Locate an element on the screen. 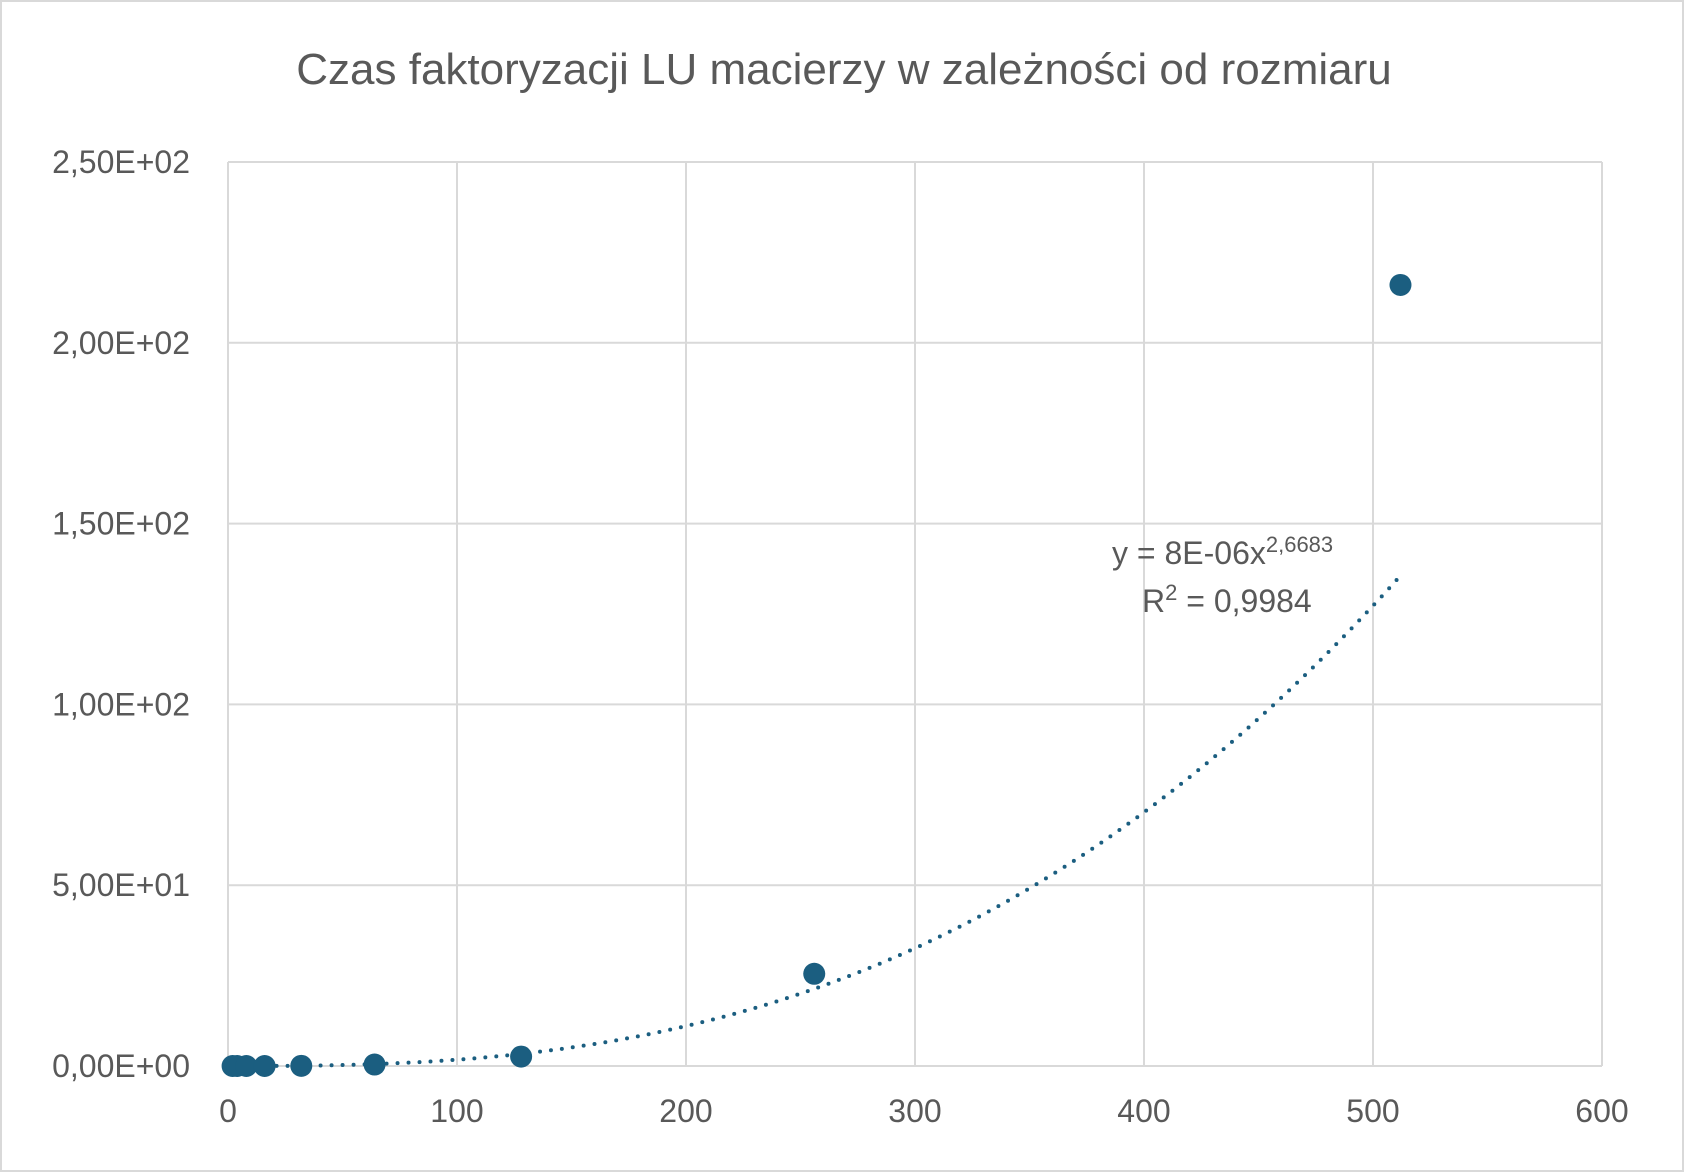 This screenshot has width=1684, height=1175. trendline-equation: y = 8E-06x2,6683 R2 = 0,9984 is located at coordinates (1222, 575).